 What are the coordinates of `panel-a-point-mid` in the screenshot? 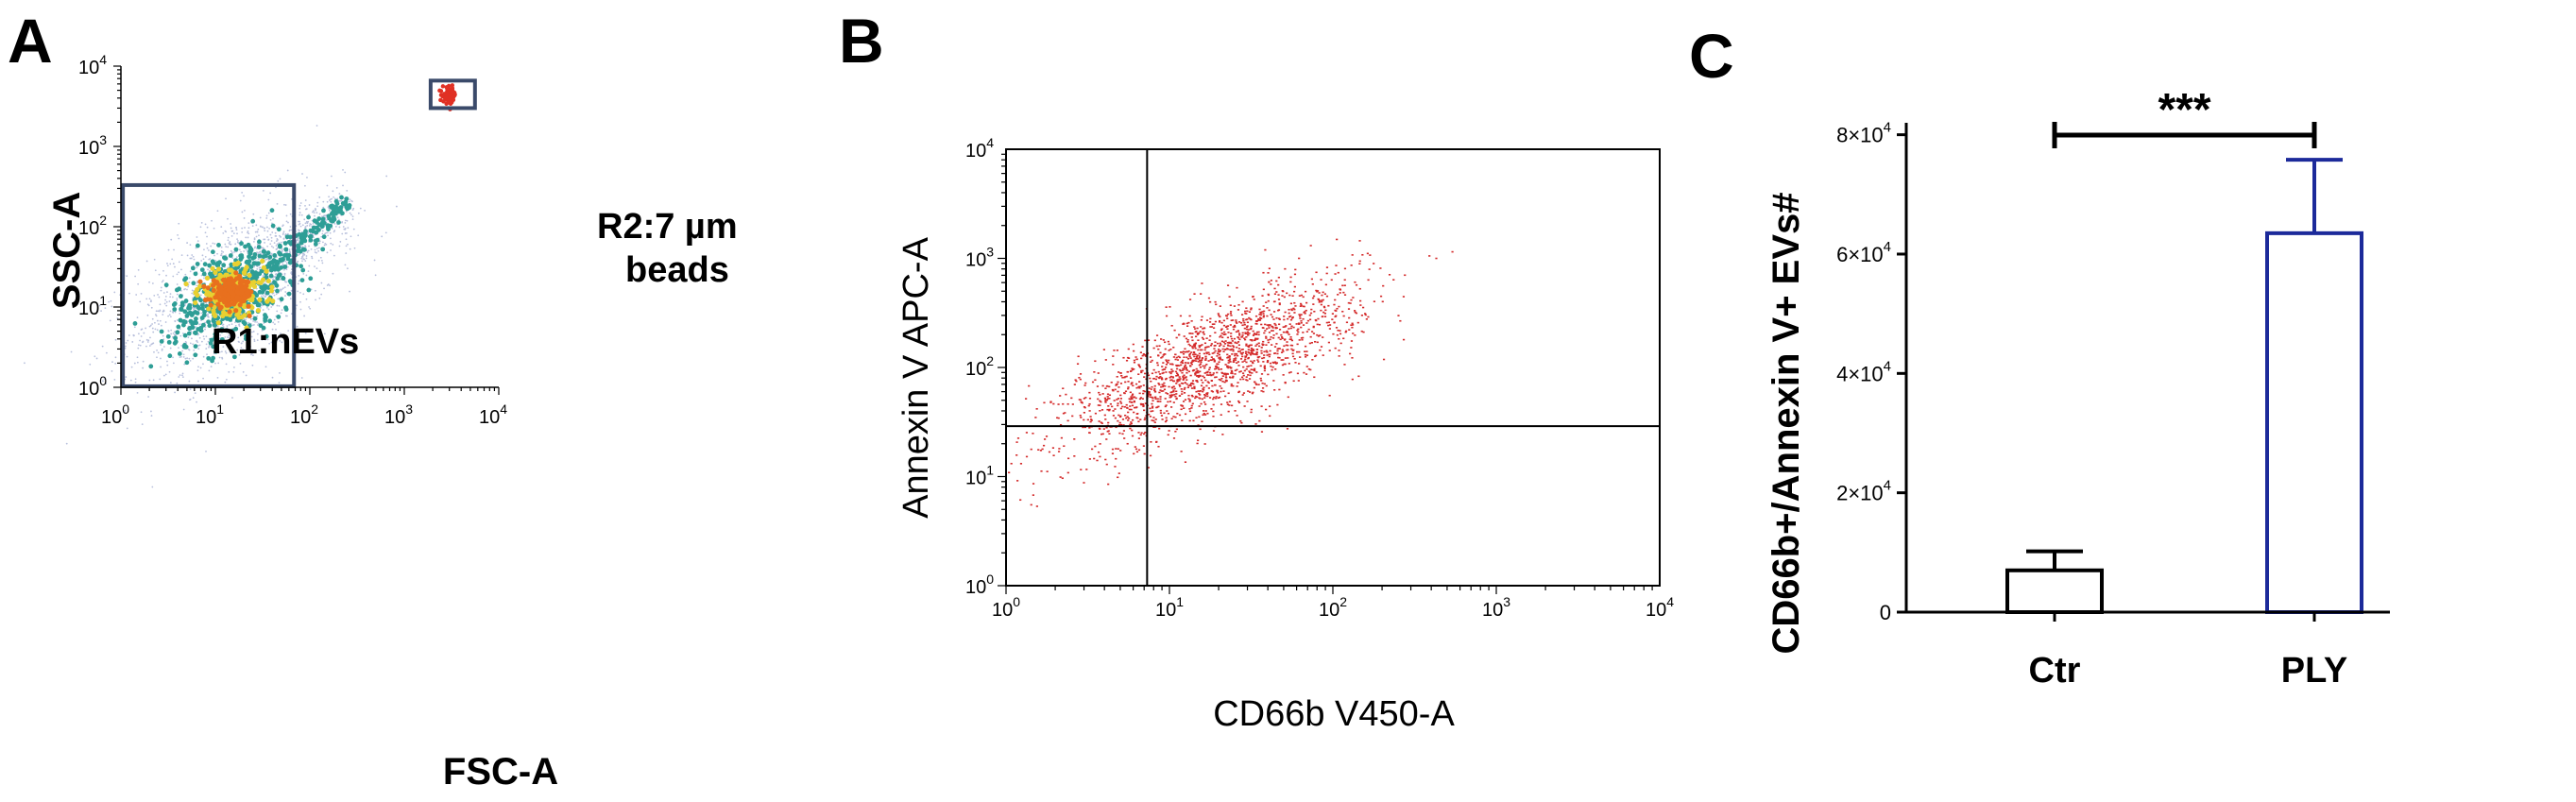 It's located at (196, 293).